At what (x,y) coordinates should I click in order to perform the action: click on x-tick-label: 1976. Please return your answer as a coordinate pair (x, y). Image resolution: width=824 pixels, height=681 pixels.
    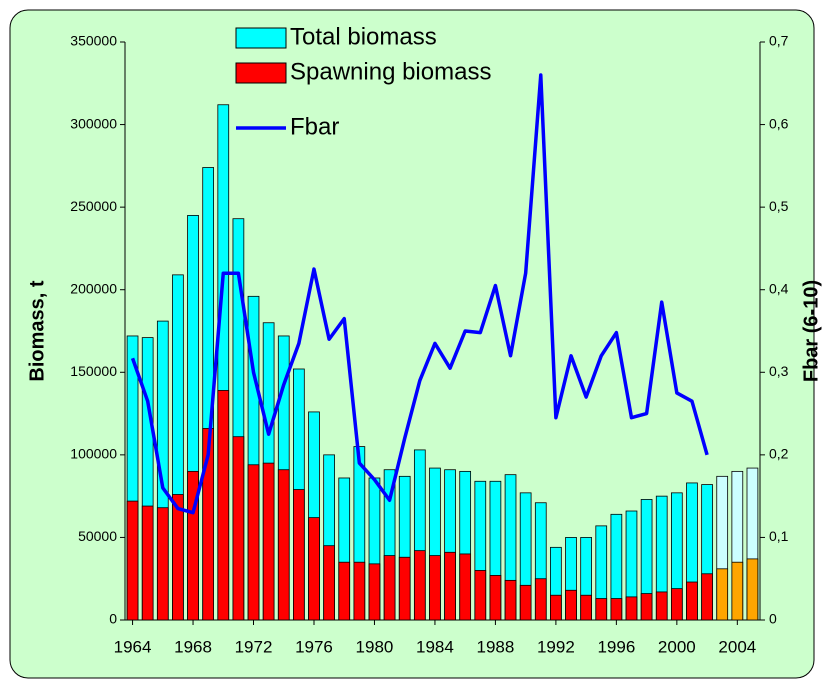
    Looking at the image, I should click on (314, 646).